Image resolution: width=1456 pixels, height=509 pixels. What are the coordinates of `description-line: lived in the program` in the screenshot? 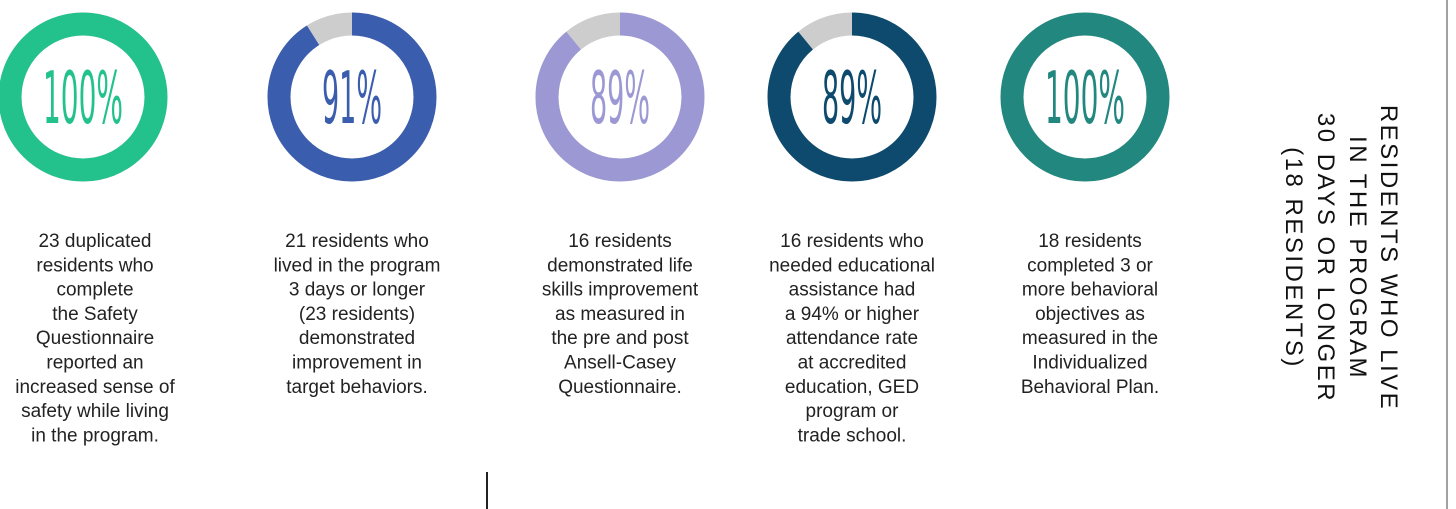 It's located at (357, 265).